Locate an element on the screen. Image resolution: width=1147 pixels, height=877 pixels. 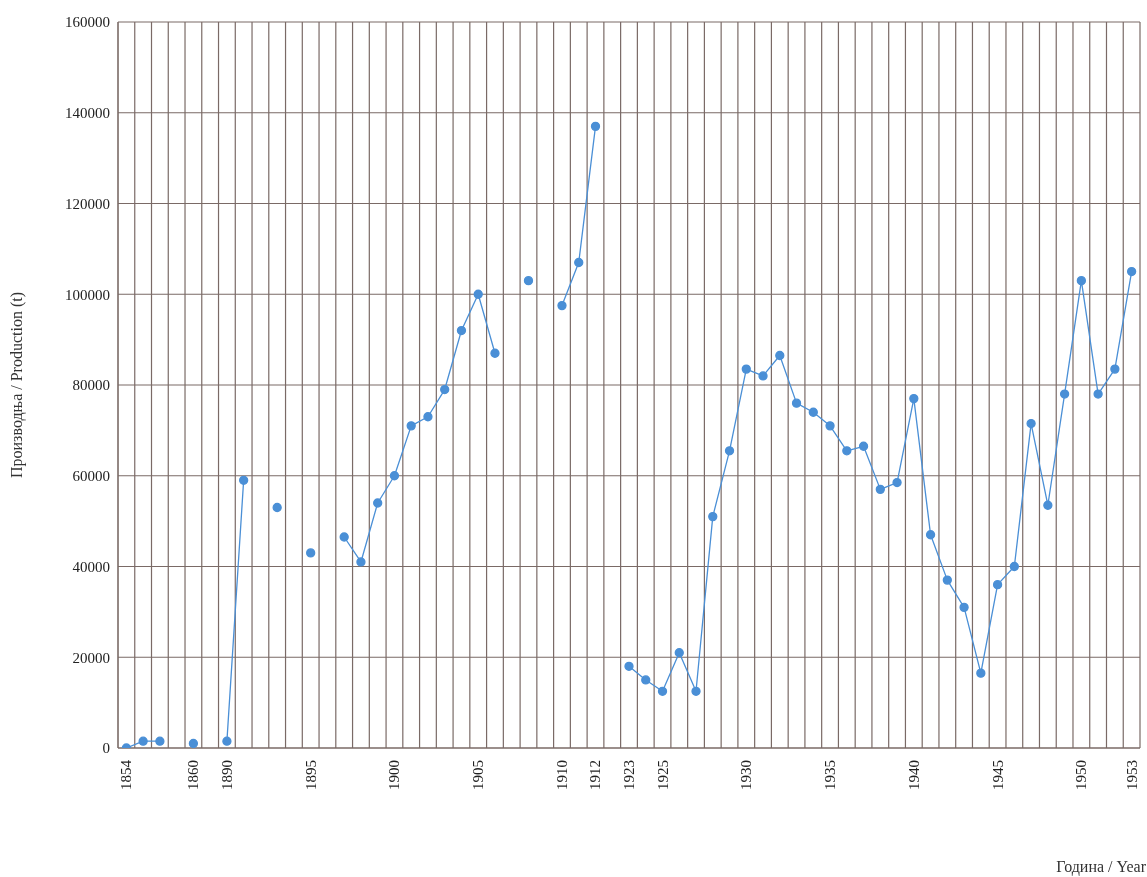
x-tick-label: 1860 is located at coordinates (193, 775).